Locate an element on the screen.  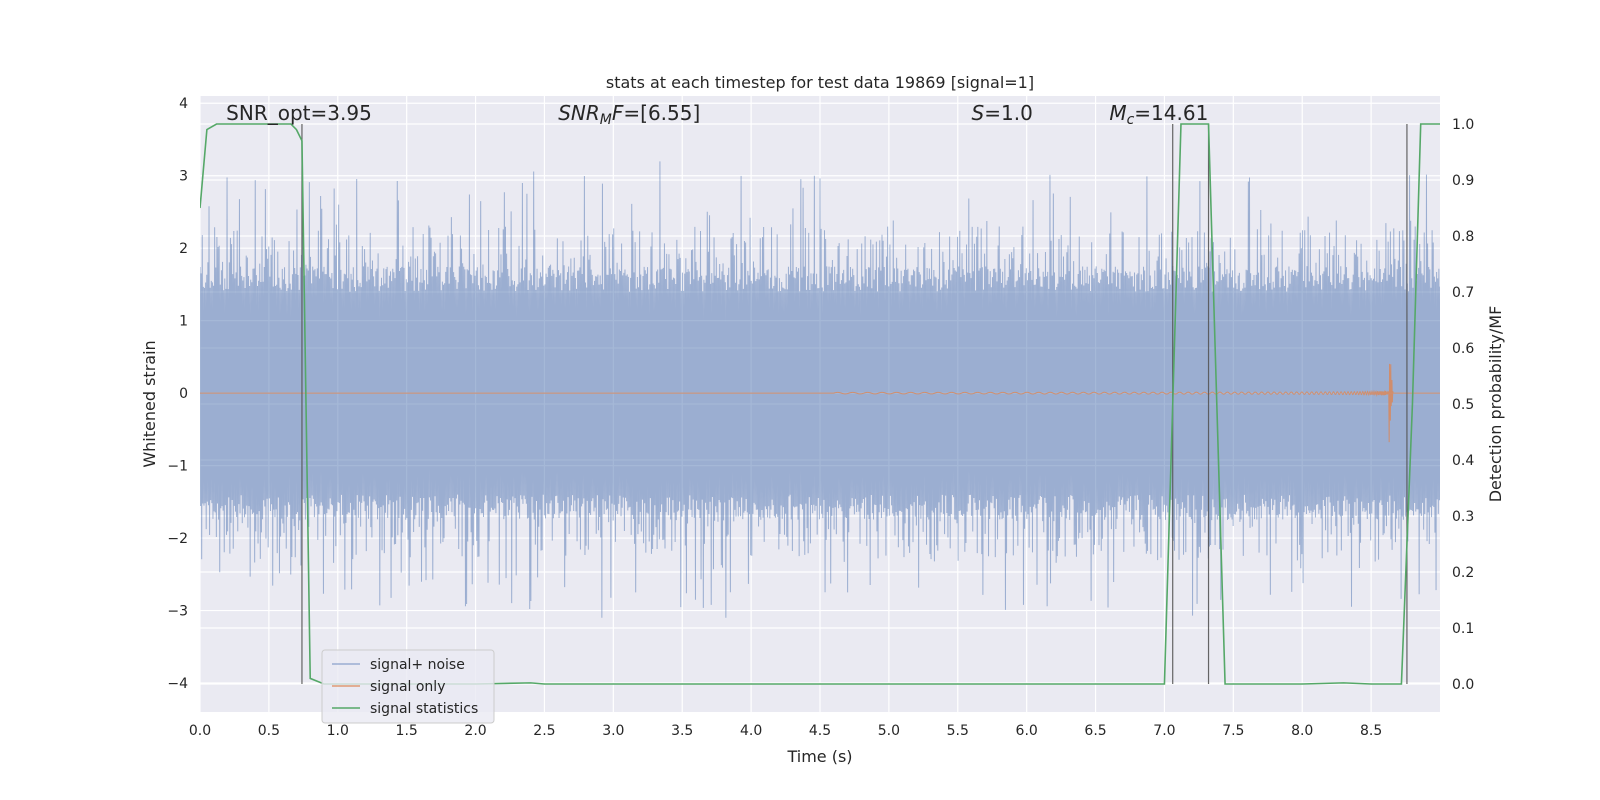
y-tick-label: 2 is located at coordinates (183, 249).